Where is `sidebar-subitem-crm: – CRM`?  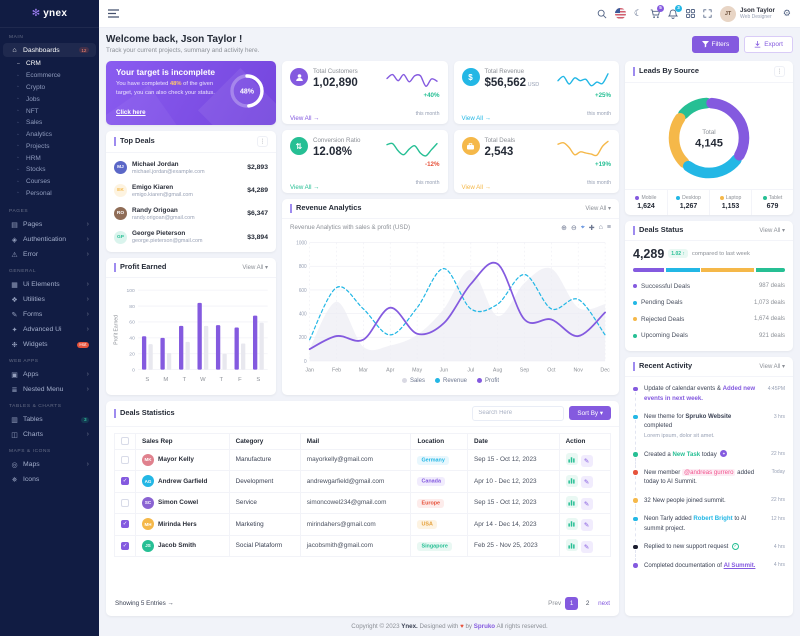 sidebar-subitem-crm: – CRM is located at coordinates (29, 64).